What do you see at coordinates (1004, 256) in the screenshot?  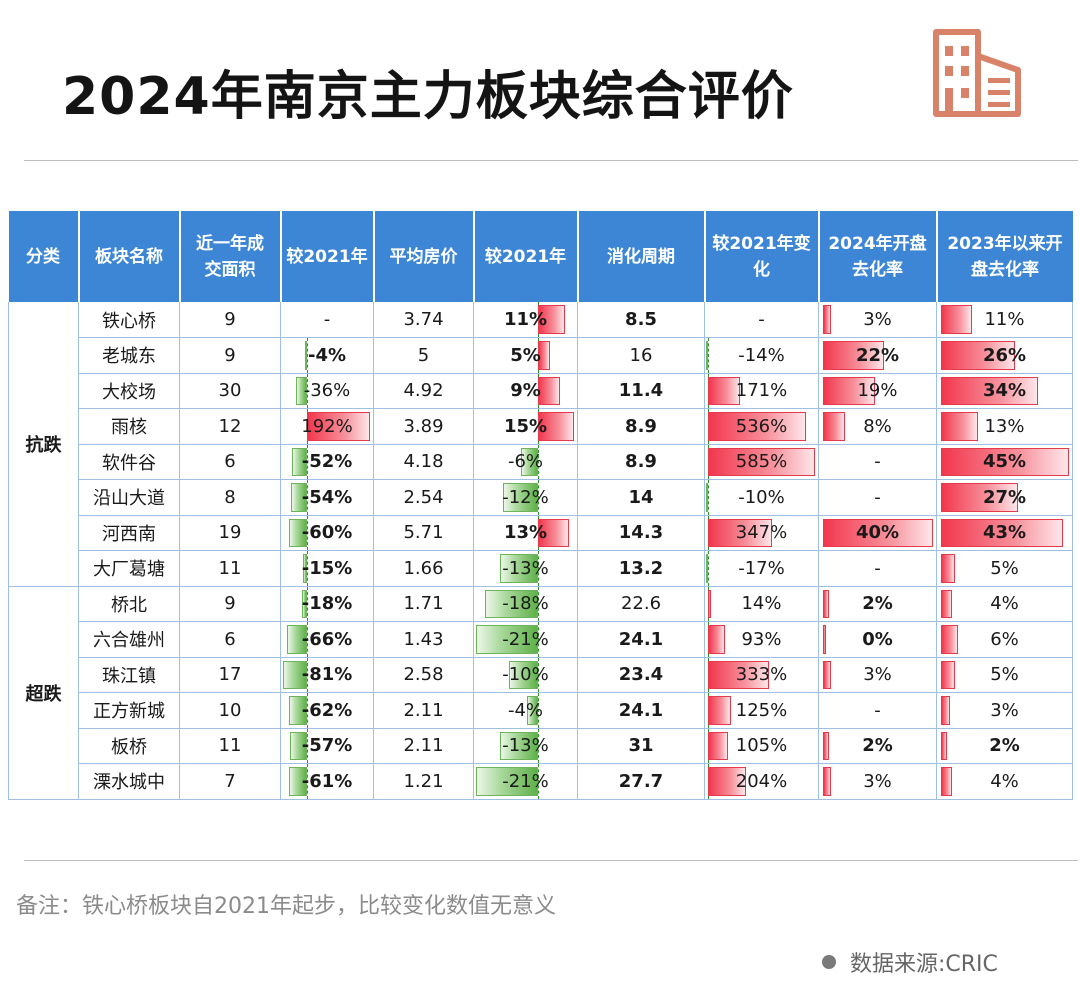 I see `column-header: 2023年以来开 盘去化率` at bounding box center [1004, 256].